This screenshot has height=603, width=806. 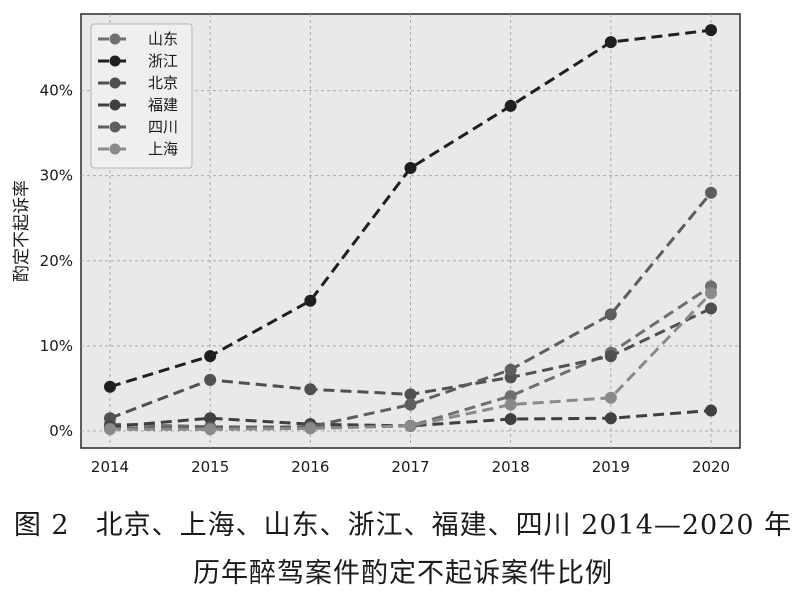 What do you see at coordinates (611, 467) in the screenshot?
I see `x-tick-label: 2019` at bounding box center [611, 467].